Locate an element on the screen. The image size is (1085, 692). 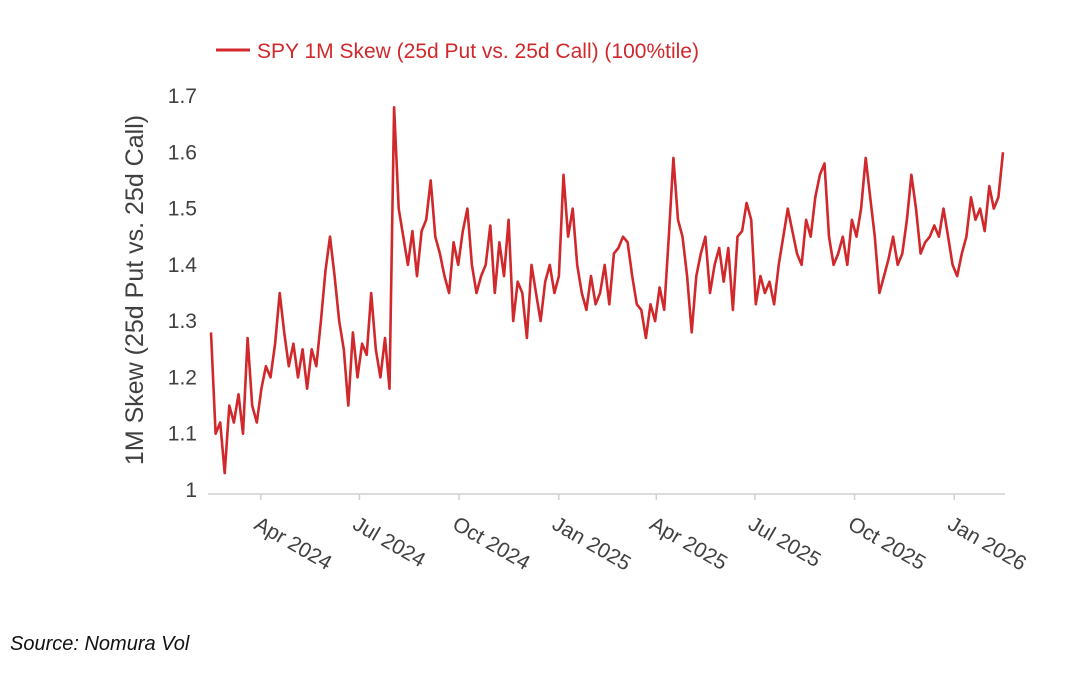
x-tick-label: Oct 2025 is located at coordinates (886, 543).